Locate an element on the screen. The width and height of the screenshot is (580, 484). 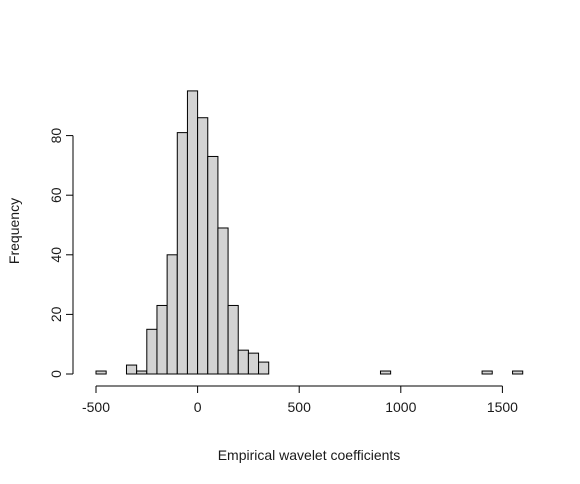
x-tick-label-4: 1500 is located at coordinates (502, 407).